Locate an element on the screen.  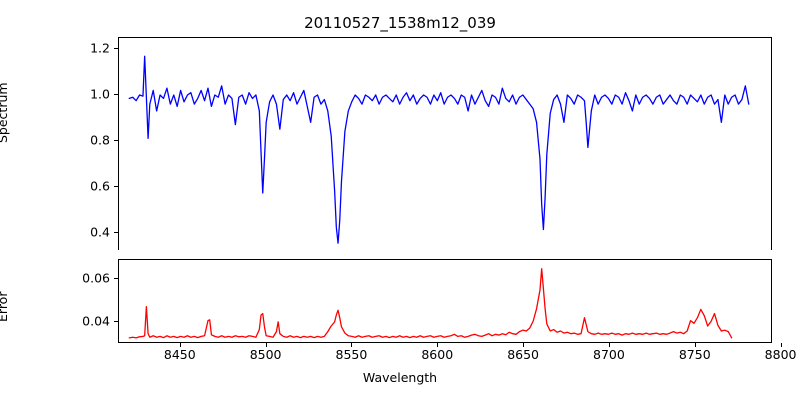
x-axis-label: Wavelength is located at coordinates (400, 377).